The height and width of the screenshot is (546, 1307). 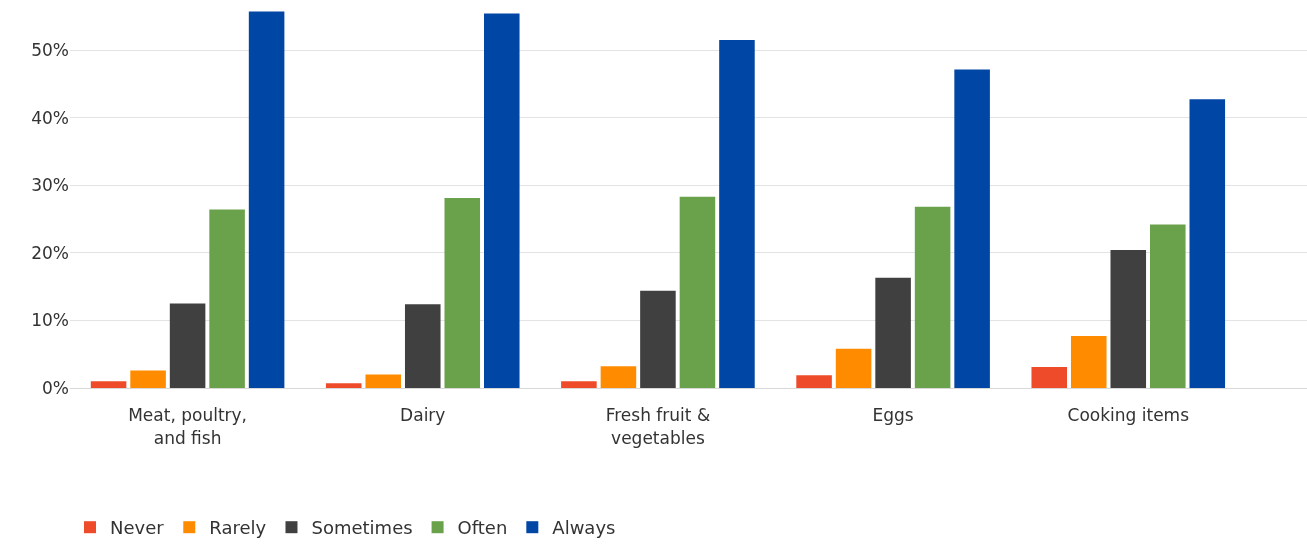 What do you see at coordinates (238, 528) in the screenshot?
I see `legend-label: Rarely` at bounding box center [238, 528].